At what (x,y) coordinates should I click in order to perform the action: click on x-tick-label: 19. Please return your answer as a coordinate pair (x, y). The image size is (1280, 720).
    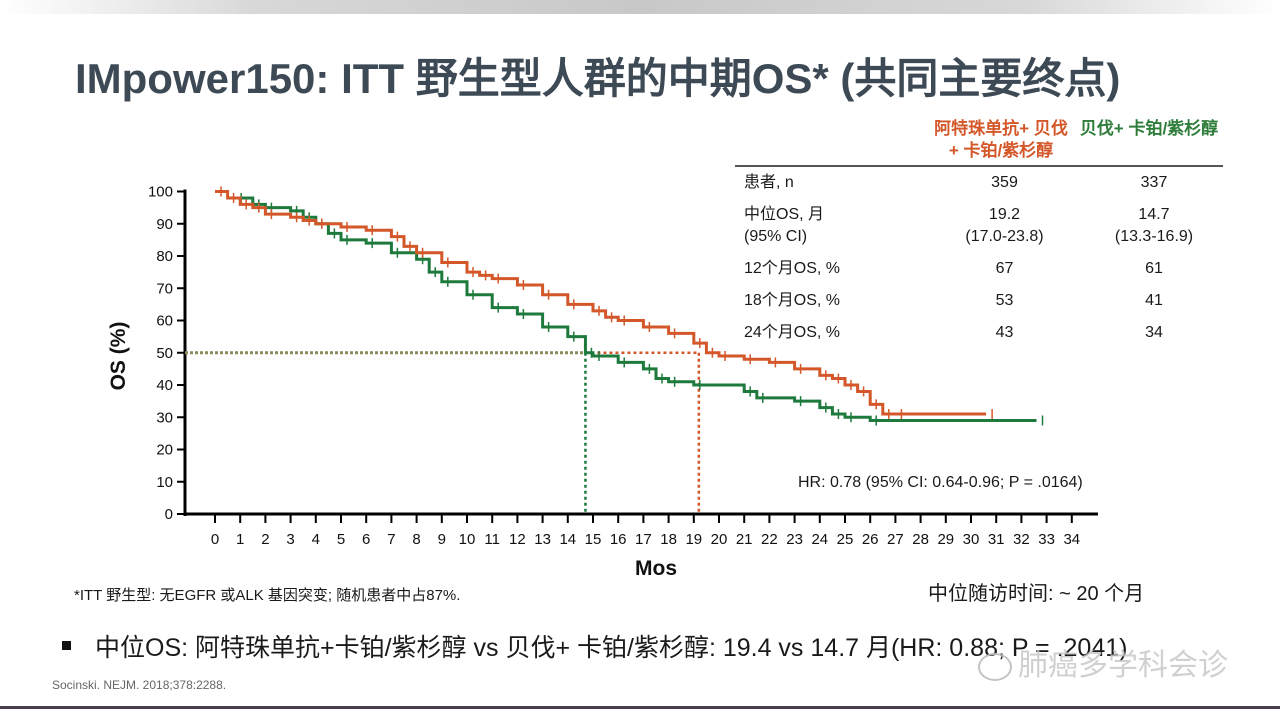
    Looking at the image, I should click on (693, 539).